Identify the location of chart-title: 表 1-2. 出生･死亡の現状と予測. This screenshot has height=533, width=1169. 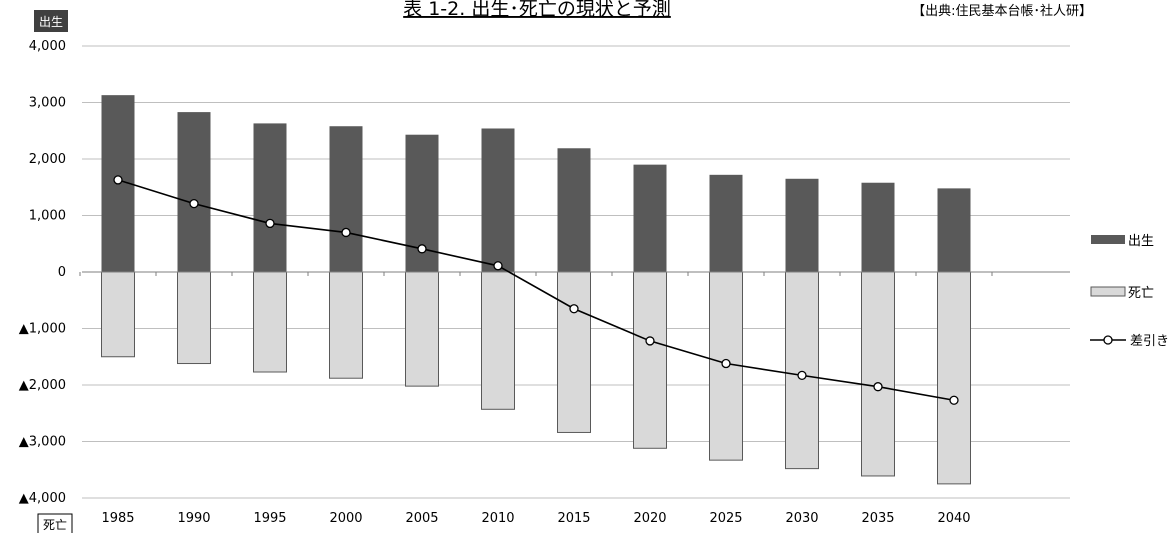
(537, 10).